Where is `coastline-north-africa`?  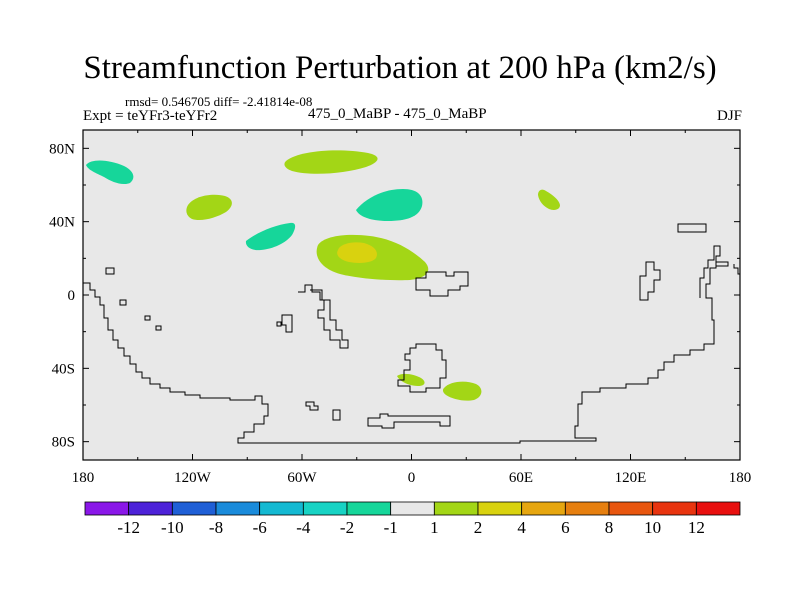 coastline-north-africa is located at coordinates (442, 284).